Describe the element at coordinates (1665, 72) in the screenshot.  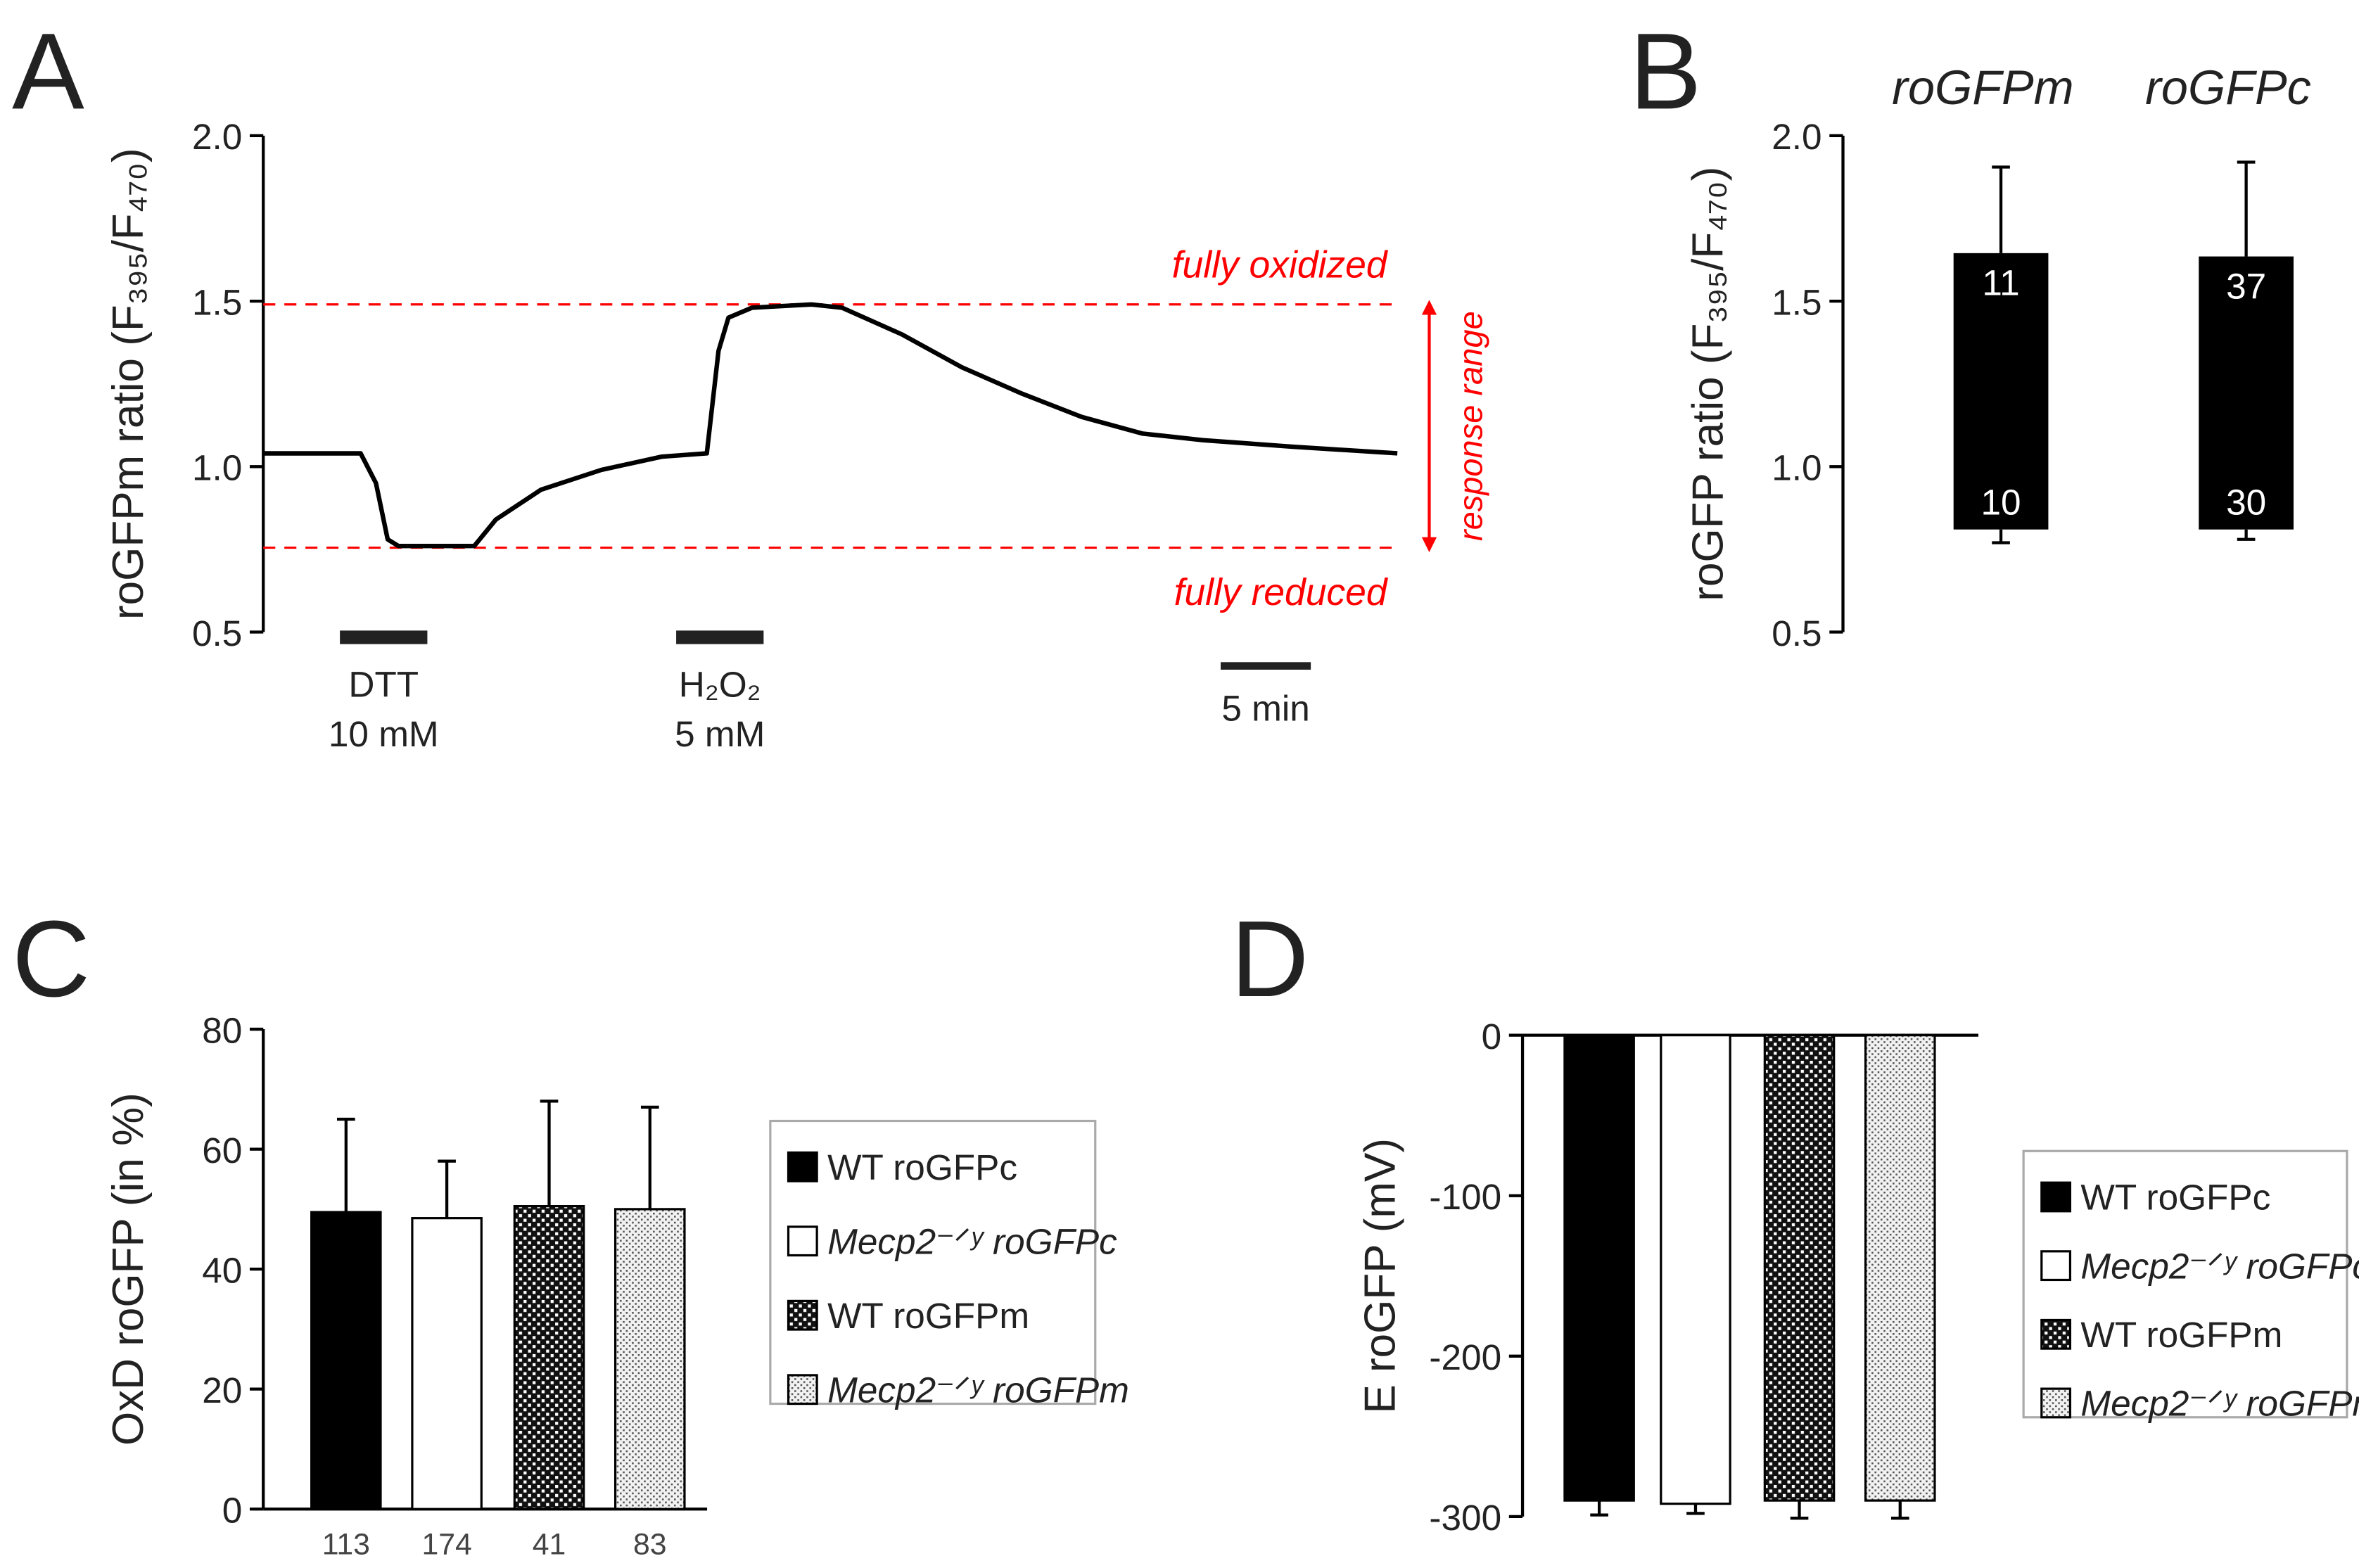
I see `panel-letter: B` at that location.